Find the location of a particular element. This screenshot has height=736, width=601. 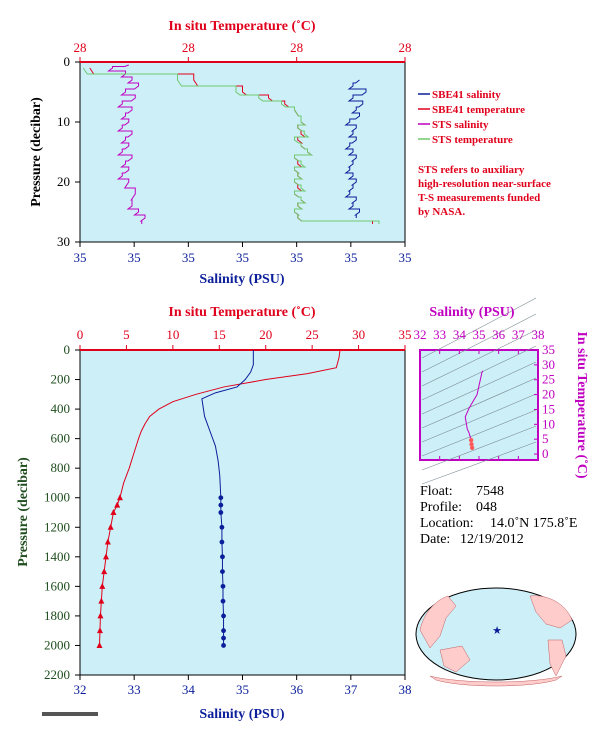

date-line: Date: 12/19/2012 is located at coordinates (472, 539).